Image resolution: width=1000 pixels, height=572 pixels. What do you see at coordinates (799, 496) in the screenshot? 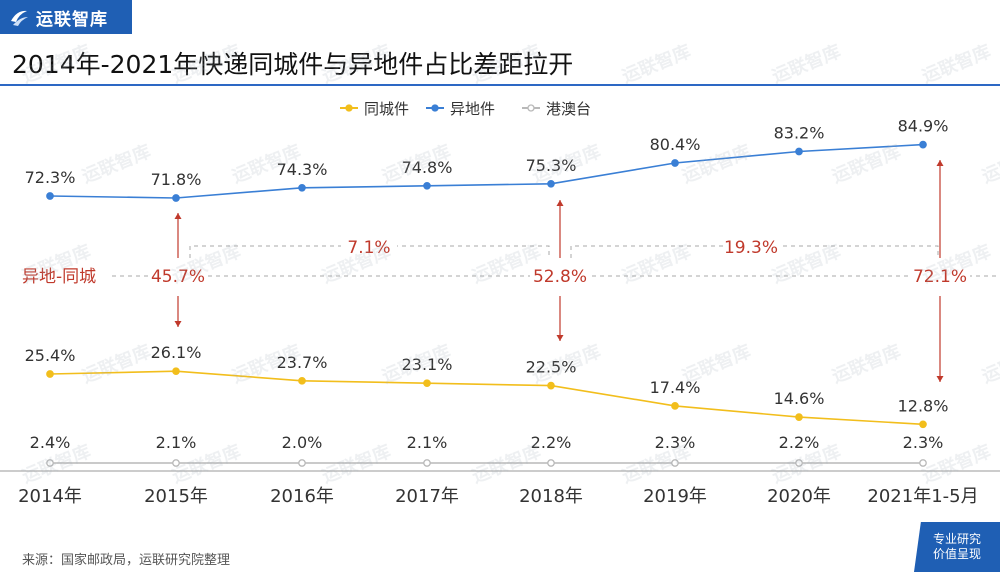
I see `x-tick-label: 2020年` at bounding box center [799, 496].